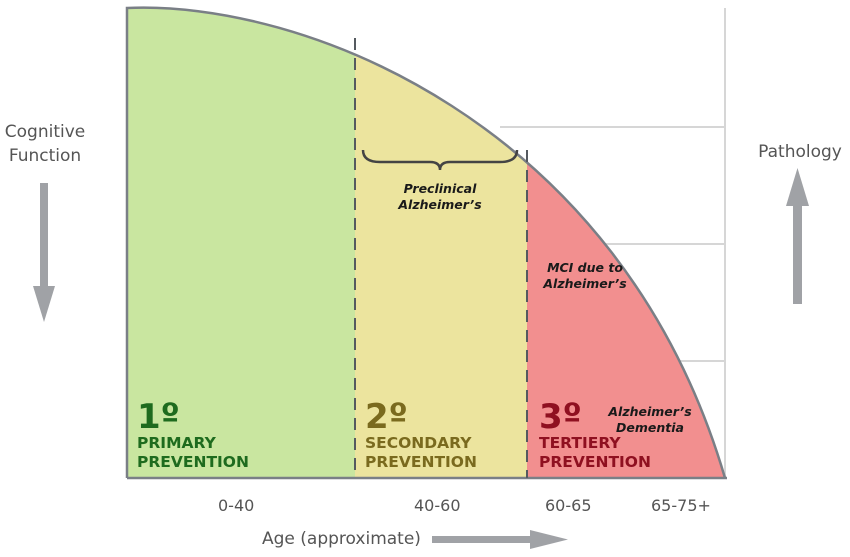 The image size is (850, 557). I want to click on cognitive-function-label: Cognitive Function, so click(45, 144).